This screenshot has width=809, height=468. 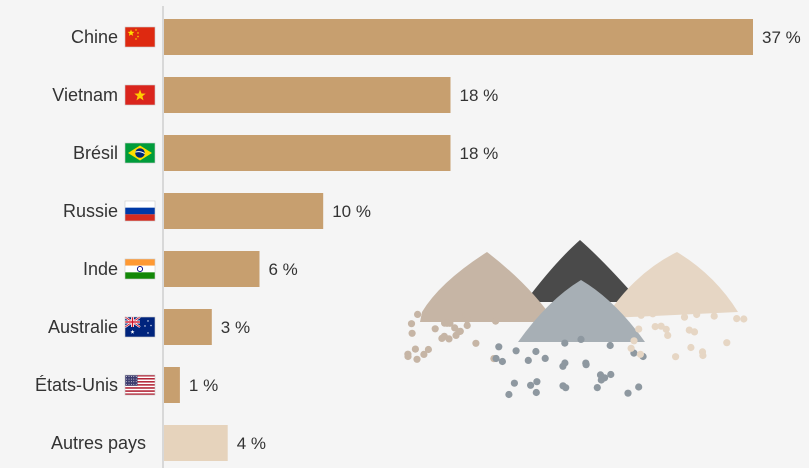 What do you see at coordinates (140, 95) in the screenshot?
I see `vietnam-flag-icon` at bounding box center [140, 95].